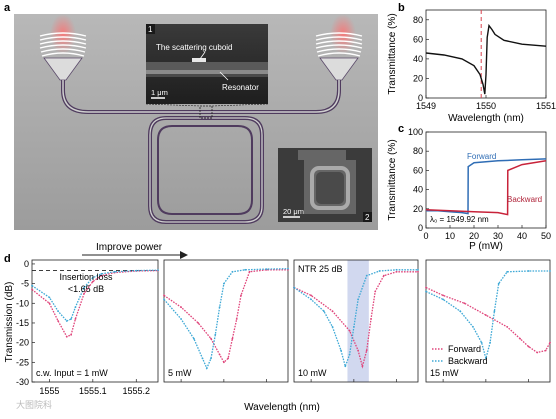 The image size is (556, 419). I want to click on c-ytick-label: 80, so click(418, 151).